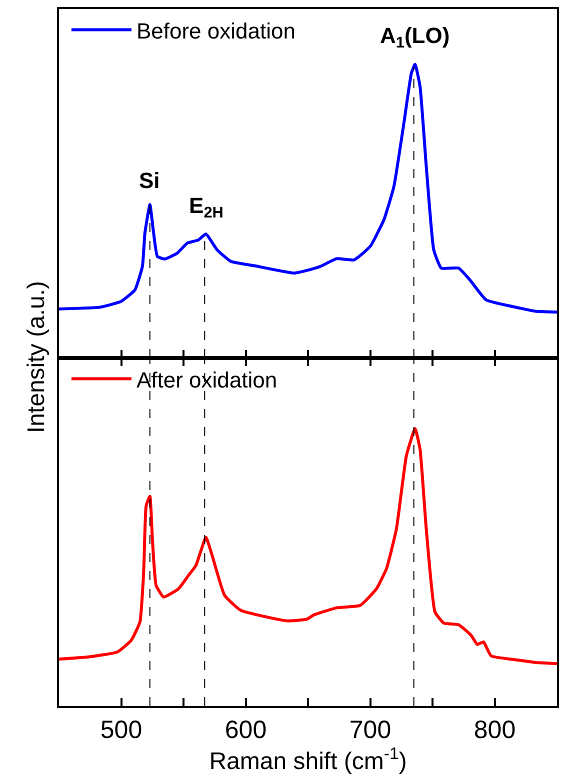 The width and height of the screenshot is (563, 781). I want to click on annotation: Si, so click(149, 180).